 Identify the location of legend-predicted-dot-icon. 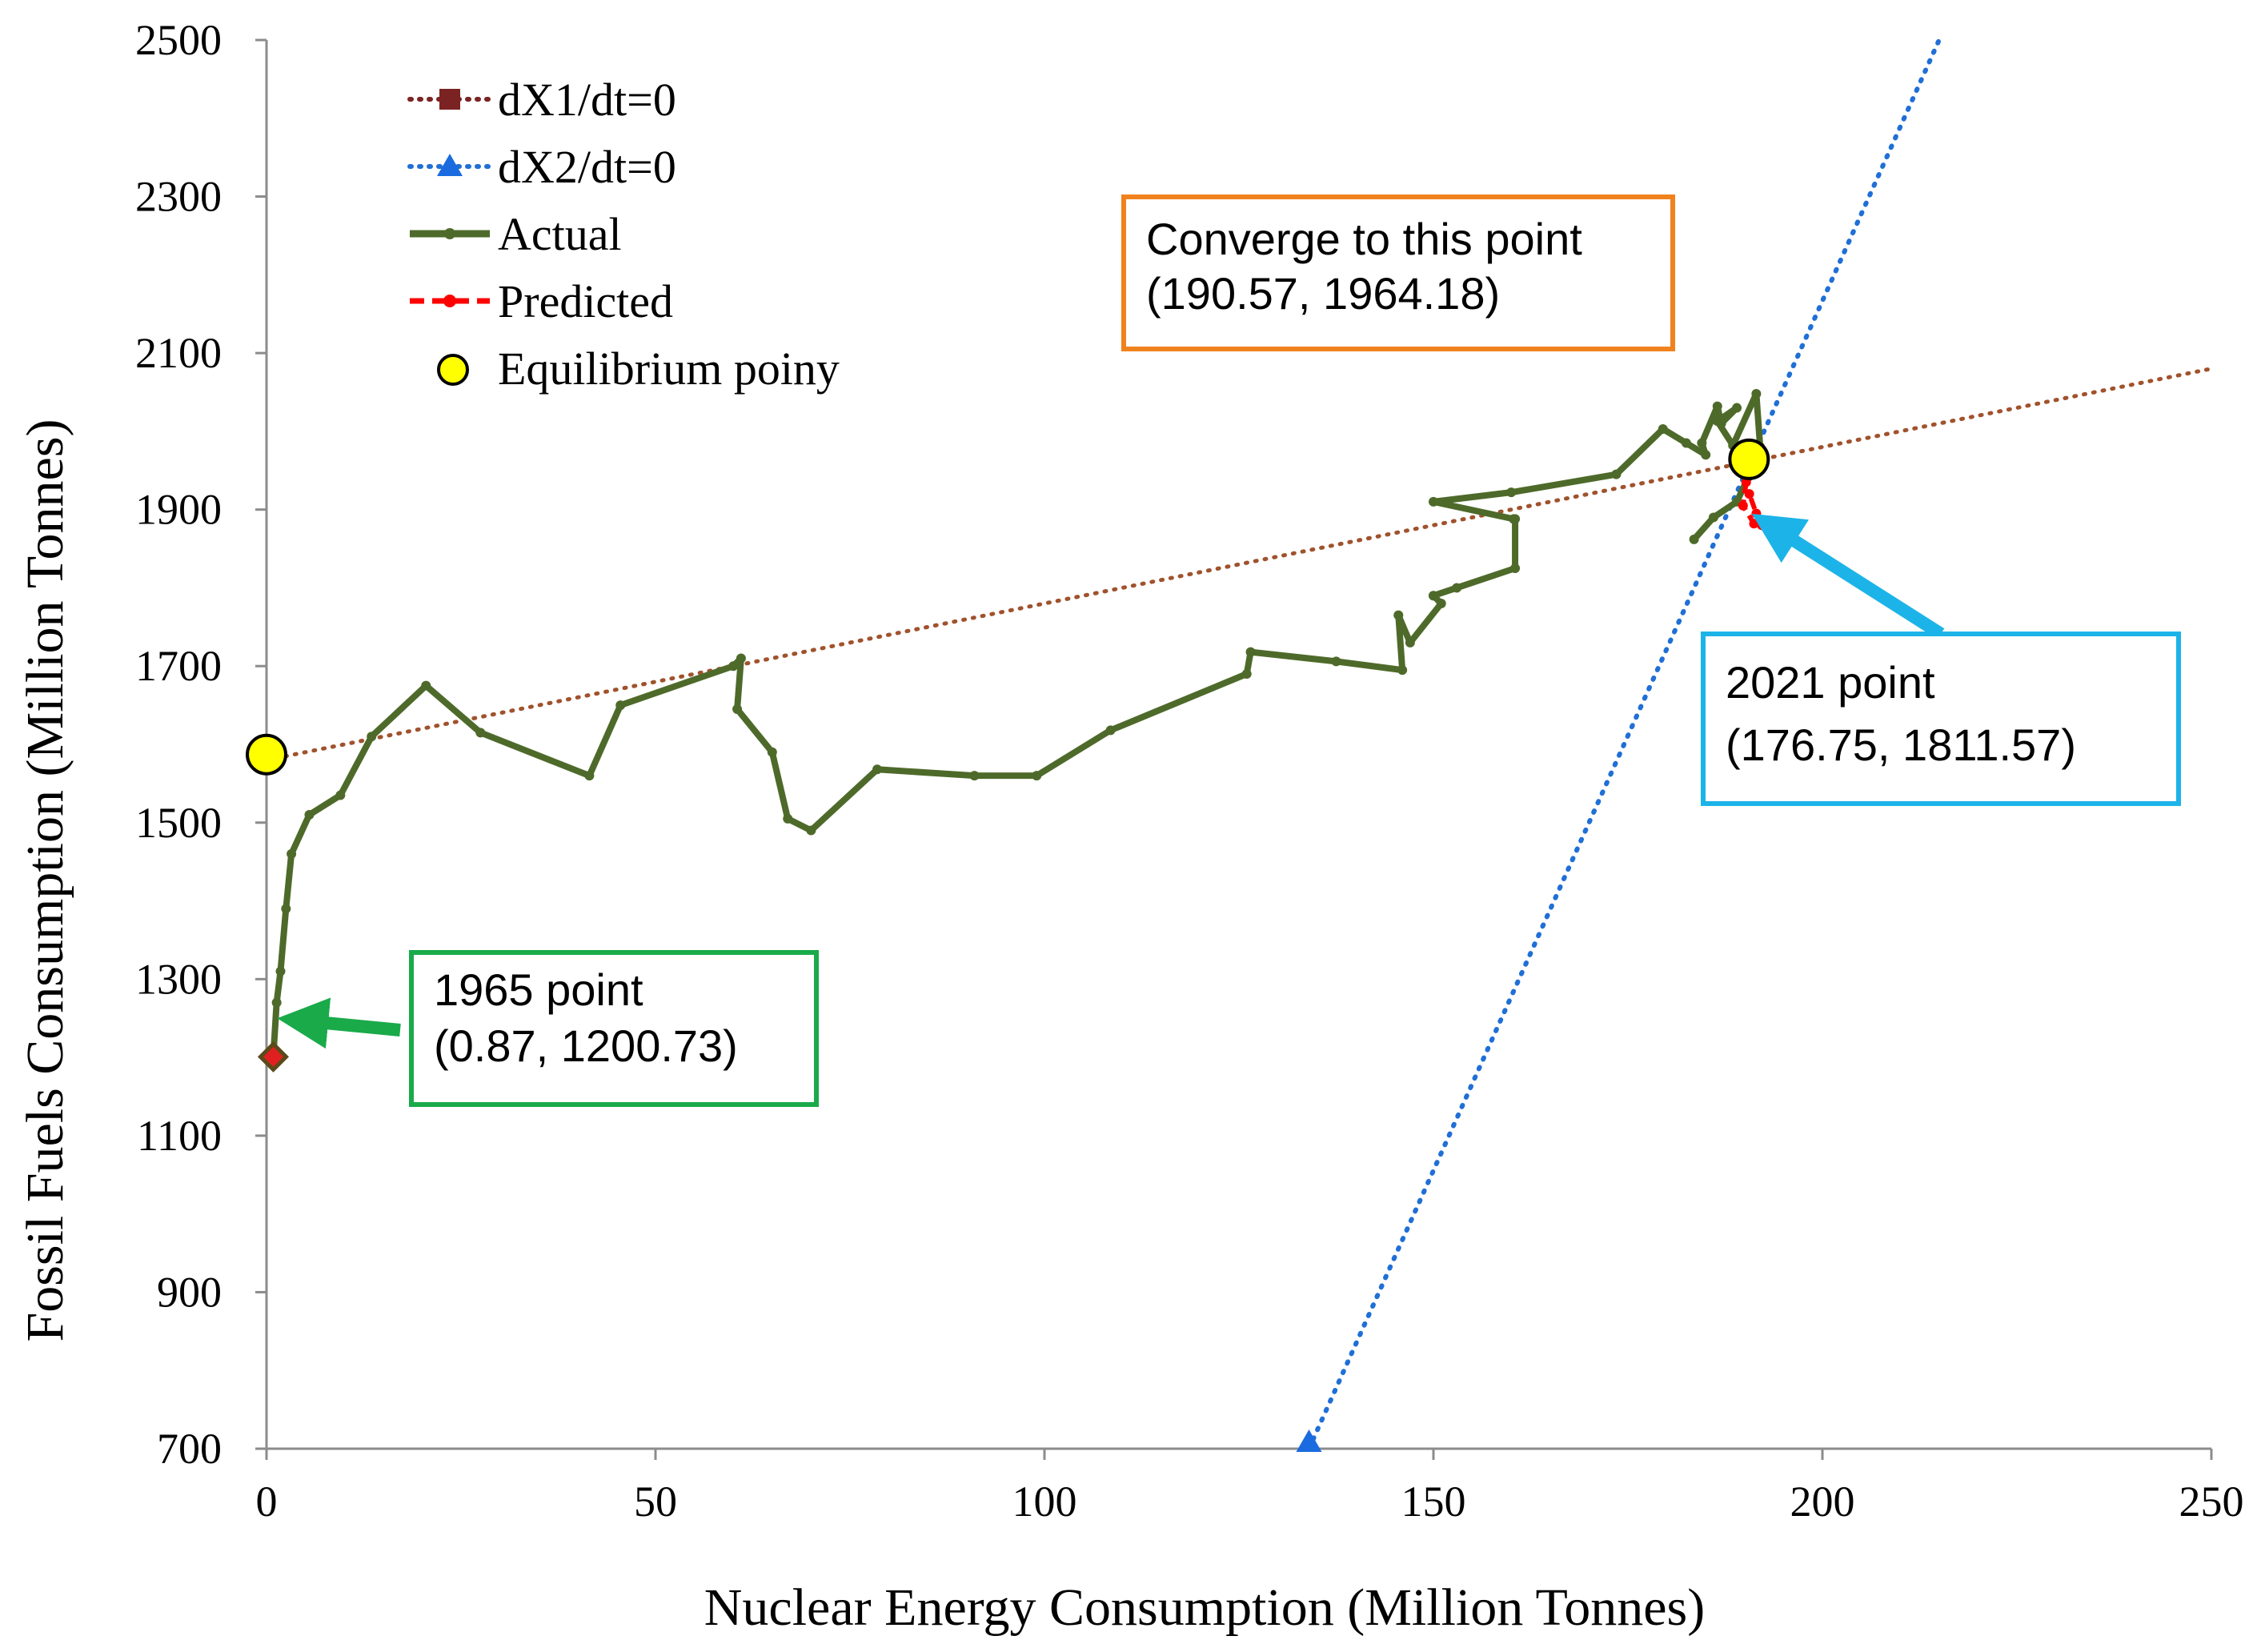
(449, 301).